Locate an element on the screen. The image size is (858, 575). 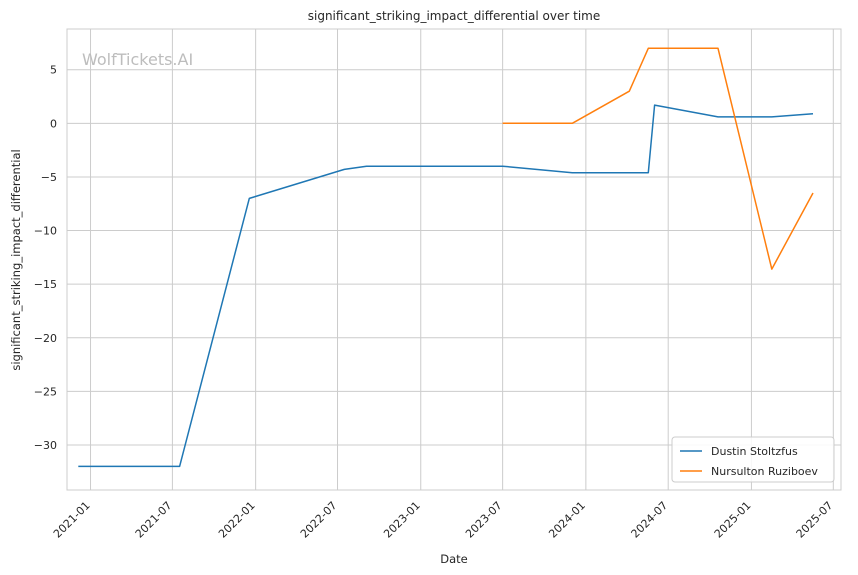
series-line-nursulton-ruziboev is located at coordinates (658, 158).